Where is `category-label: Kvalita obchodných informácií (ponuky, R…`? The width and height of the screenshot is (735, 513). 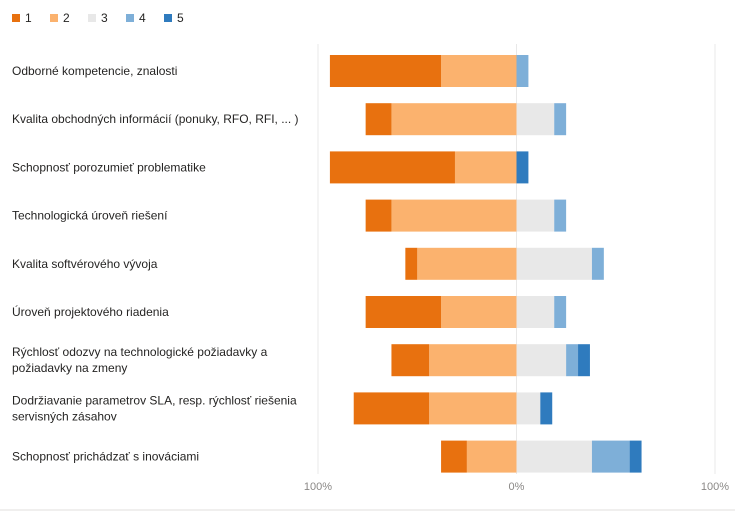
category-label: Kvalita obchodných informácií (ponuky, R… is located at coordinates (155, 119).